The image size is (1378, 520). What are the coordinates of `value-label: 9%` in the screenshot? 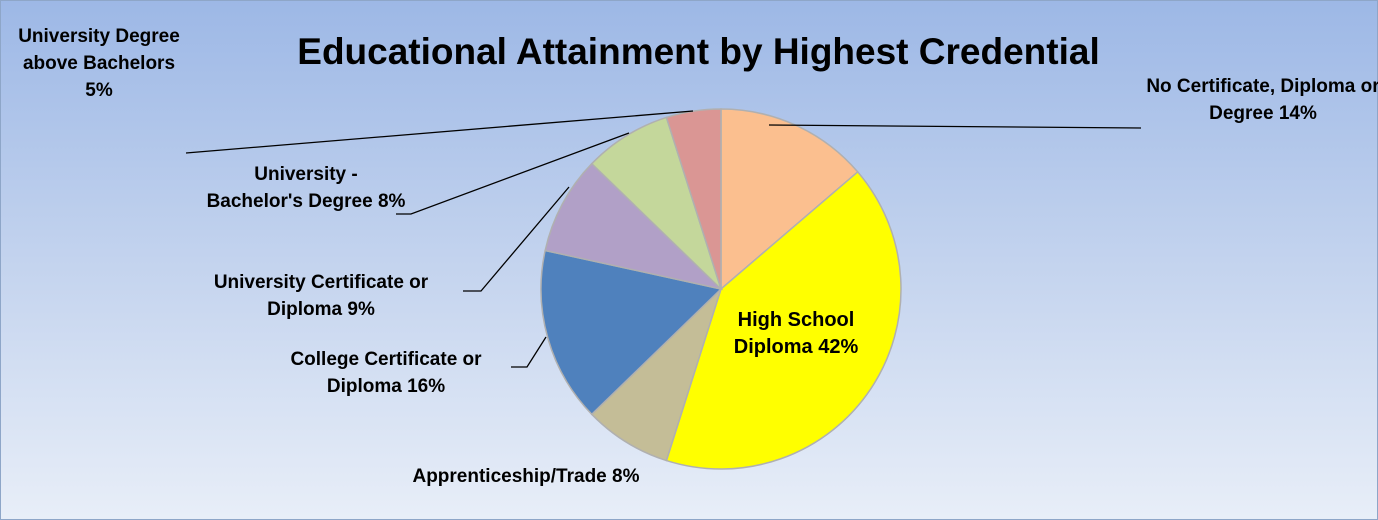 It's located at (361, 309).